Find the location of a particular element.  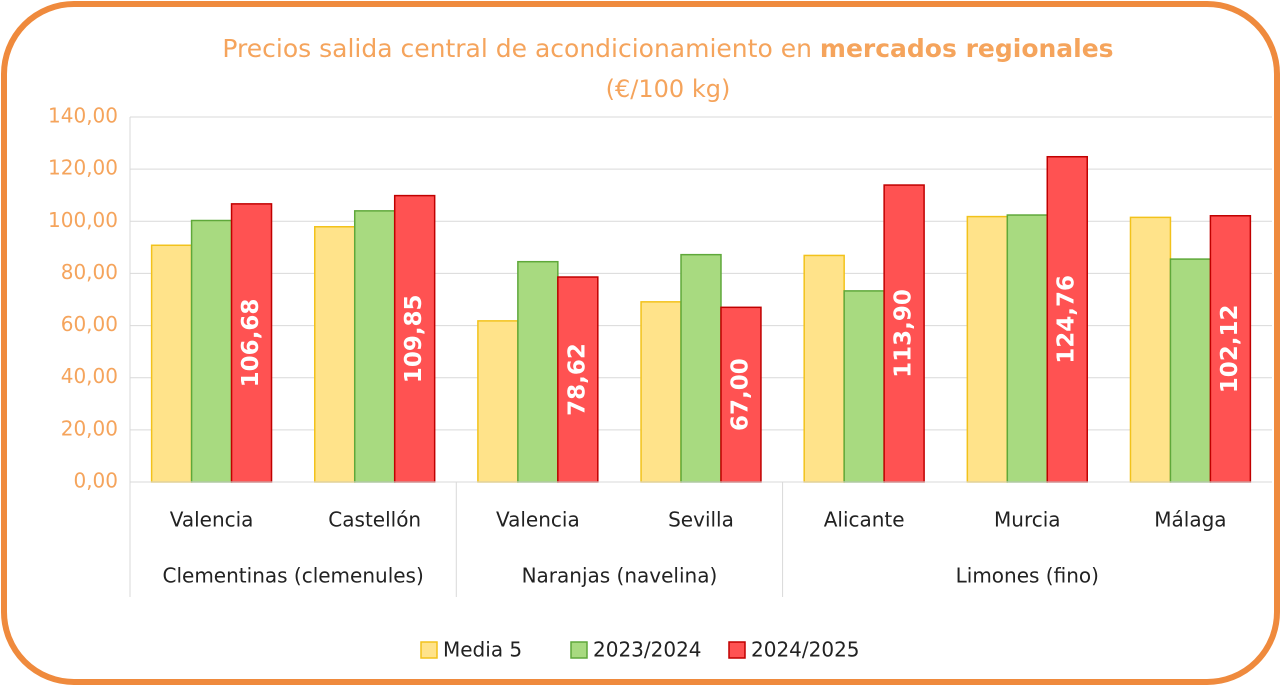

y-tick-label: 120,00 is located at coordinates (83, 168).